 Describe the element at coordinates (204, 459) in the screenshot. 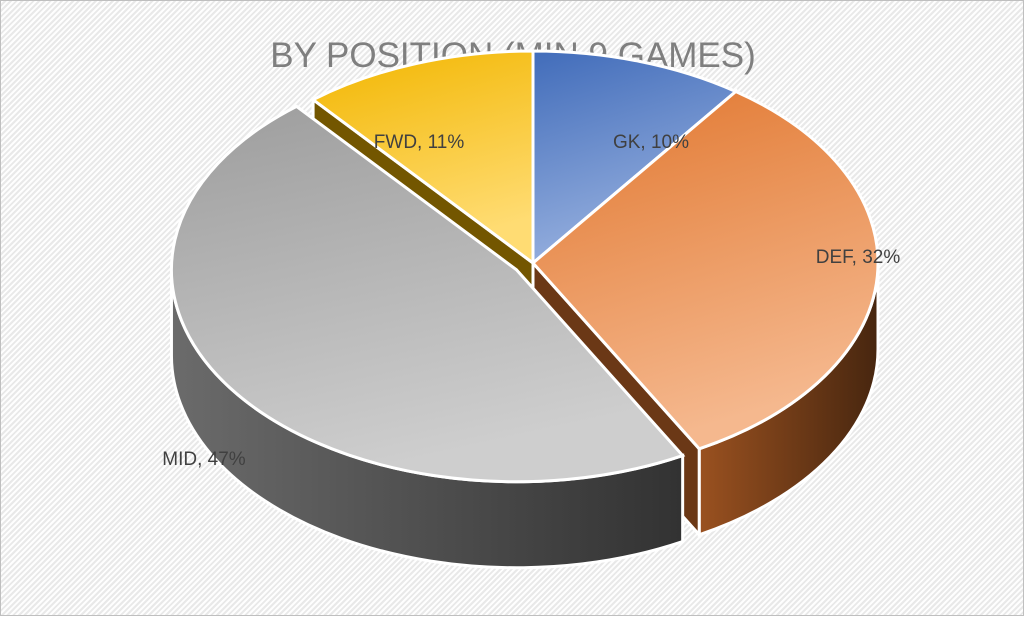

I see `data-label-mid: MID, 47%` at that location.